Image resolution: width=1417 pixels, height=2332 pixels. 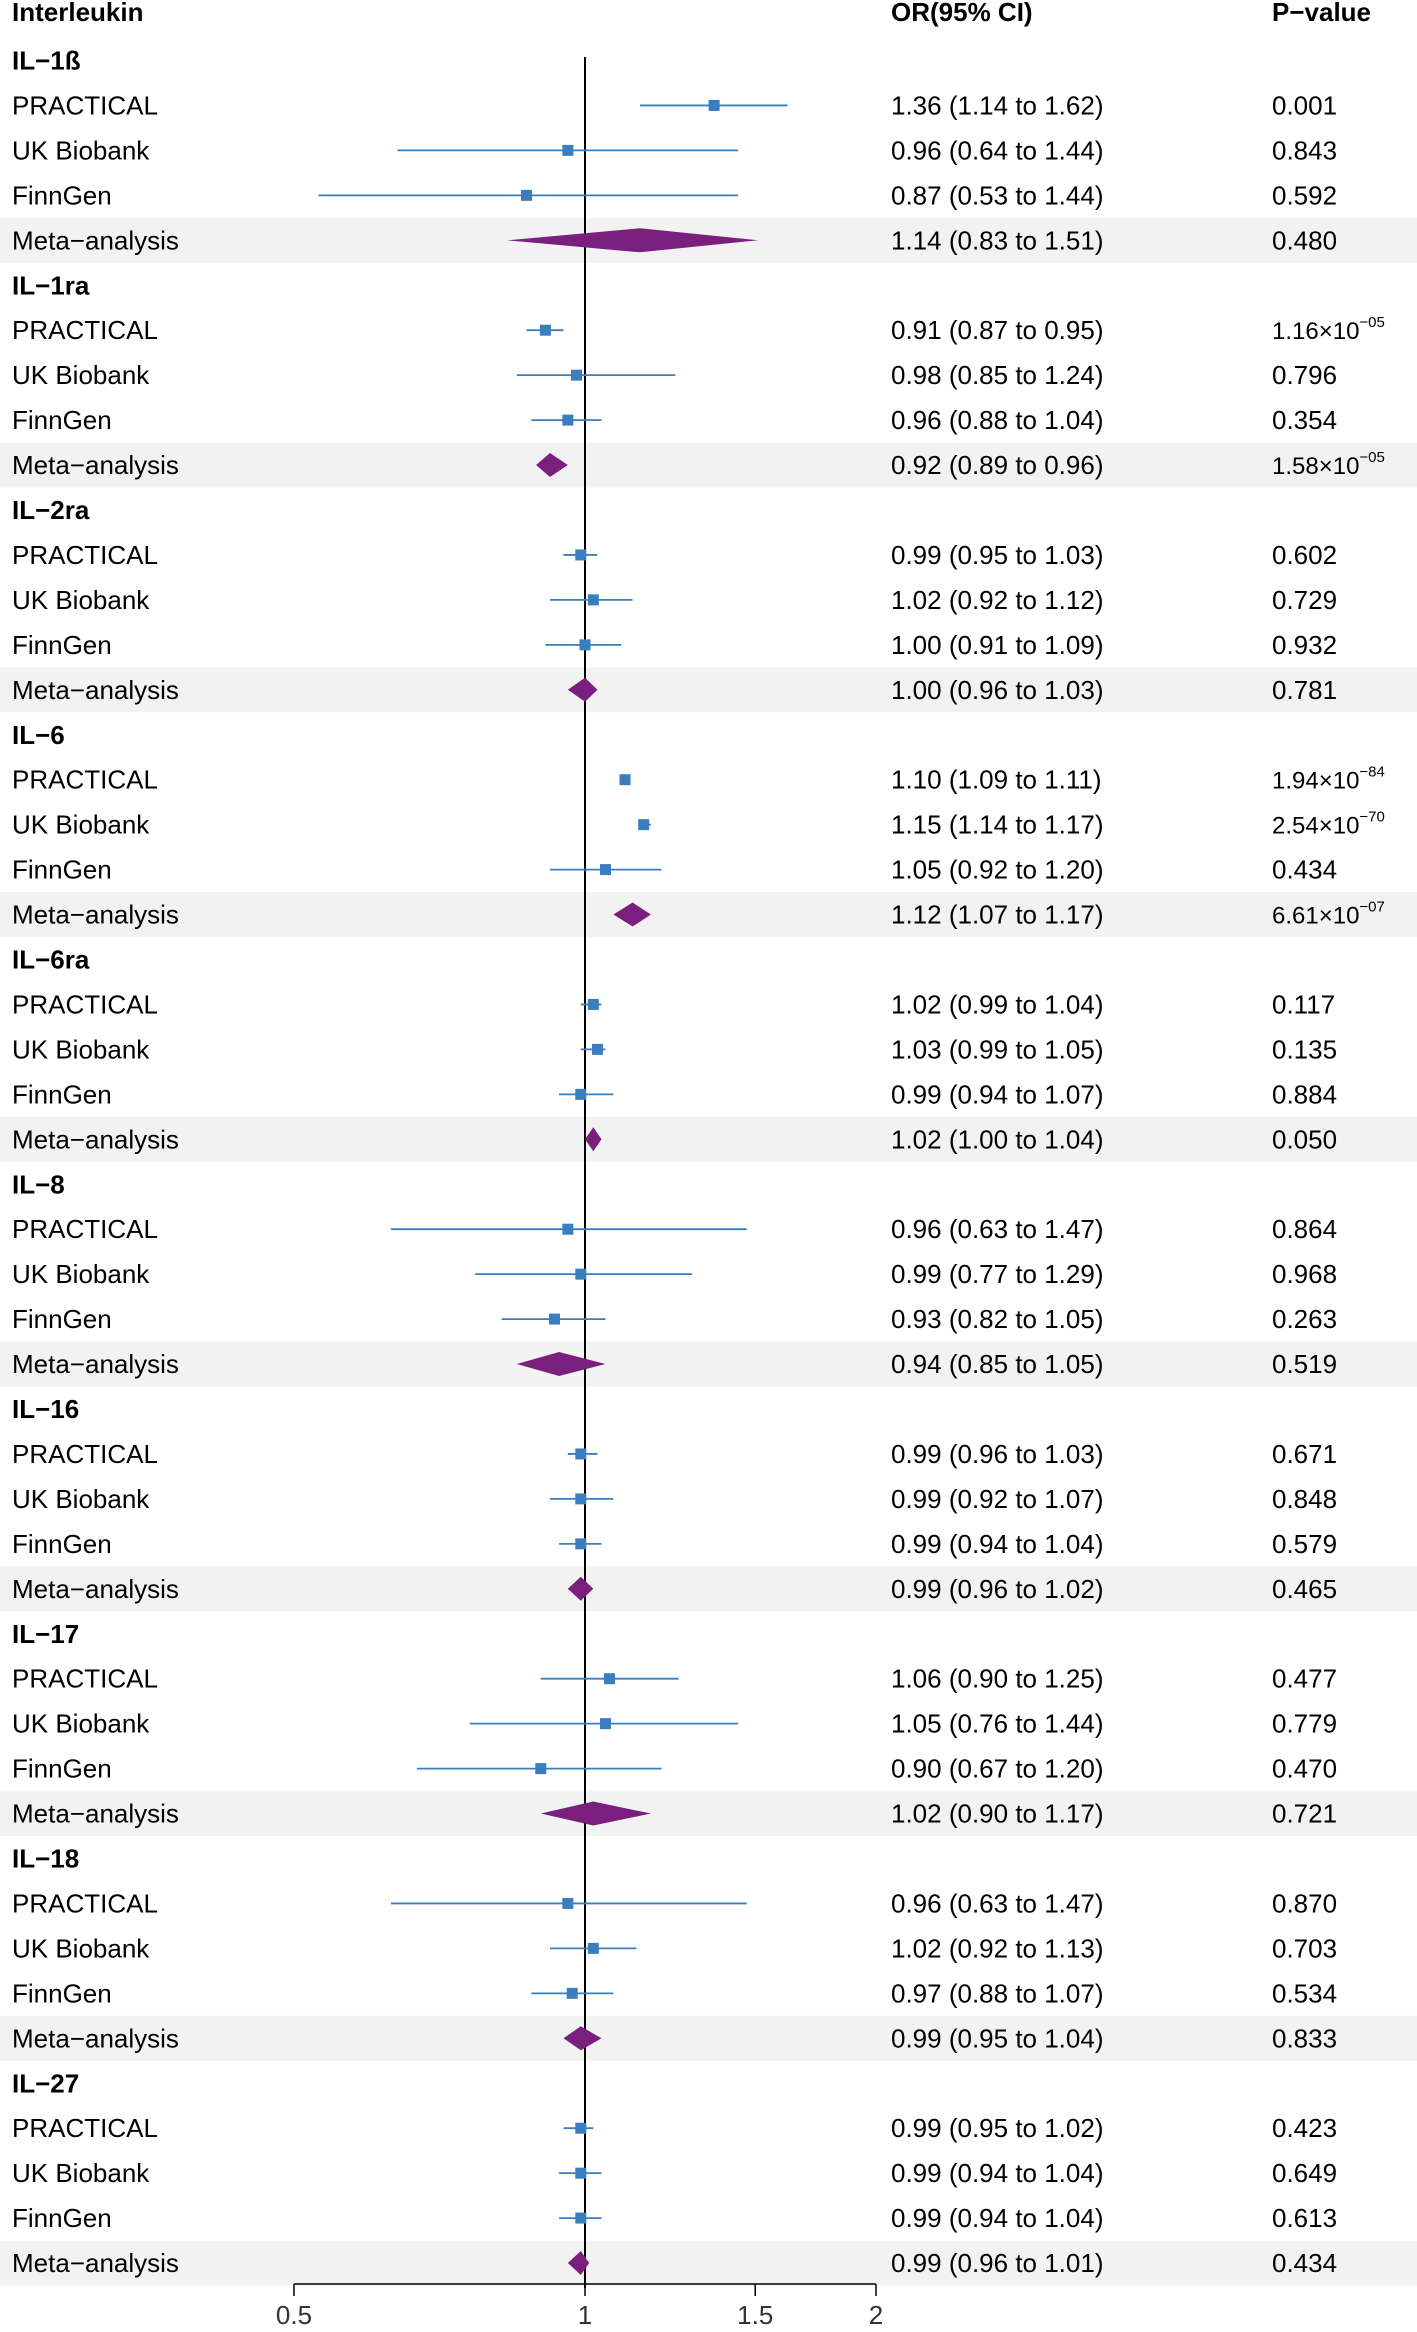 What do you see at coordinates (1304, 1589) in the screenshot?
I see `p-value-il-16-meta-analysis: 0.465` at bounding box center [1304, 1589].